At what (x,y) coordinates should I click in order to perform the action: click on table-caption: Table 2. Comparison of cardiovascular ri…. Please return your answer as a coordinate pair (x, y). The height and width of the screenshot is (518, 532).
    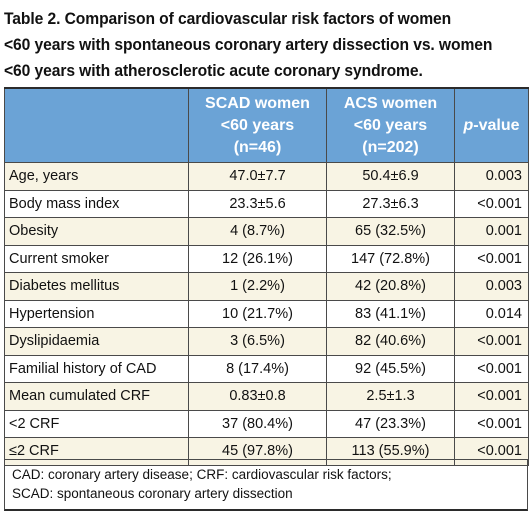
    Looking at the image, I should click on (266, 45).